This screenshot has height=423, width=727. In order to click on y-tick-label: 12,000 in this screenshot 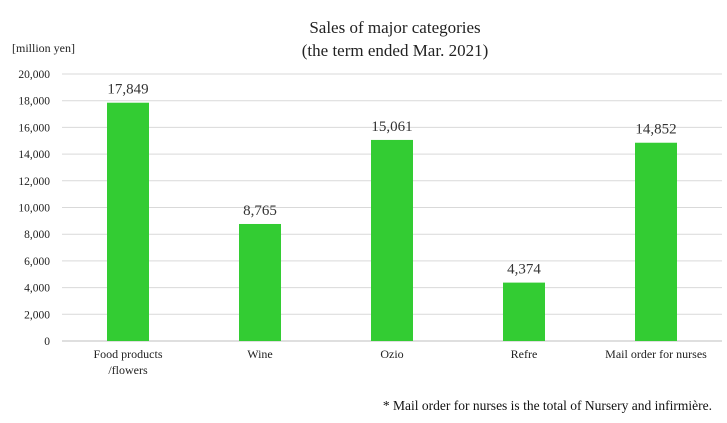, I will do `click(34, 182)`.